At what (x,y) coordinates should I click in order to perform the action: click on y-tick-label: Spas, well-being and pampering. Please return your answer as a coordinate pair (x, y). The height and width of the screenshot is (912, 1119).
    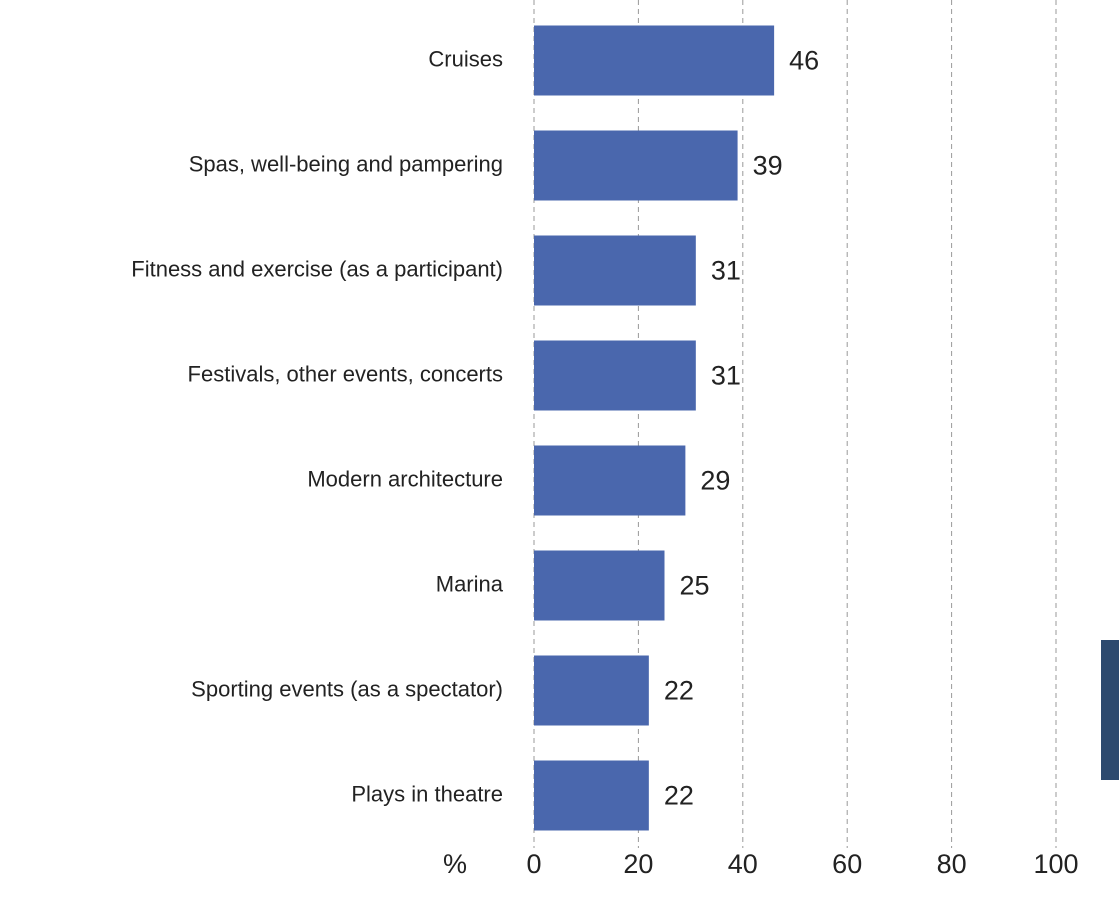
    Looking at the image, I should click on (346, 163).